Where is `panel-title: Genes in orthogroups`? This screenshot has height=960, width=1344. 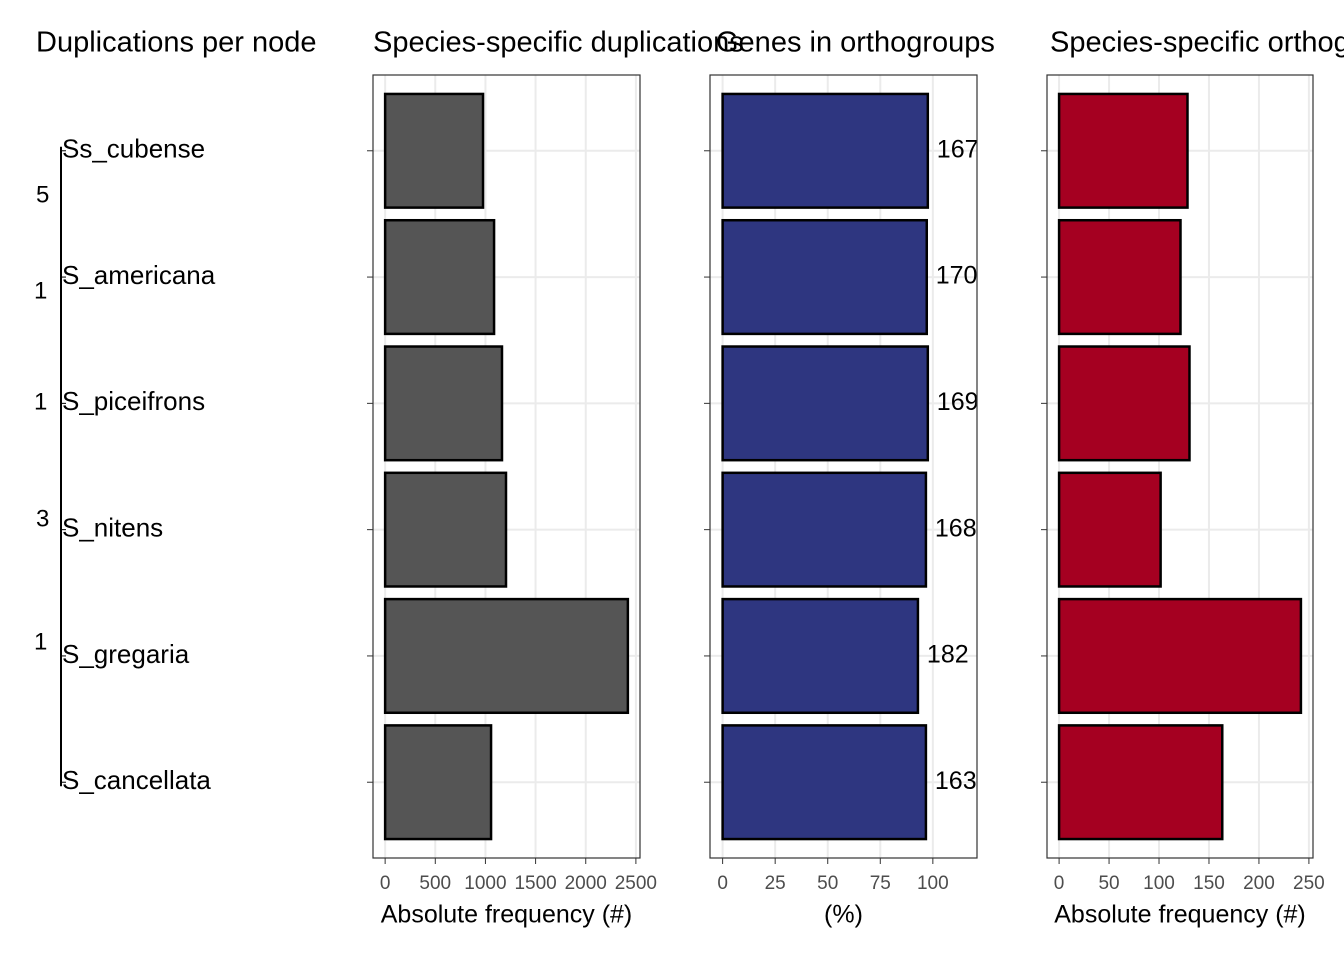
panel-title: Genes in orthogroups is located at coordinates (855, 43).